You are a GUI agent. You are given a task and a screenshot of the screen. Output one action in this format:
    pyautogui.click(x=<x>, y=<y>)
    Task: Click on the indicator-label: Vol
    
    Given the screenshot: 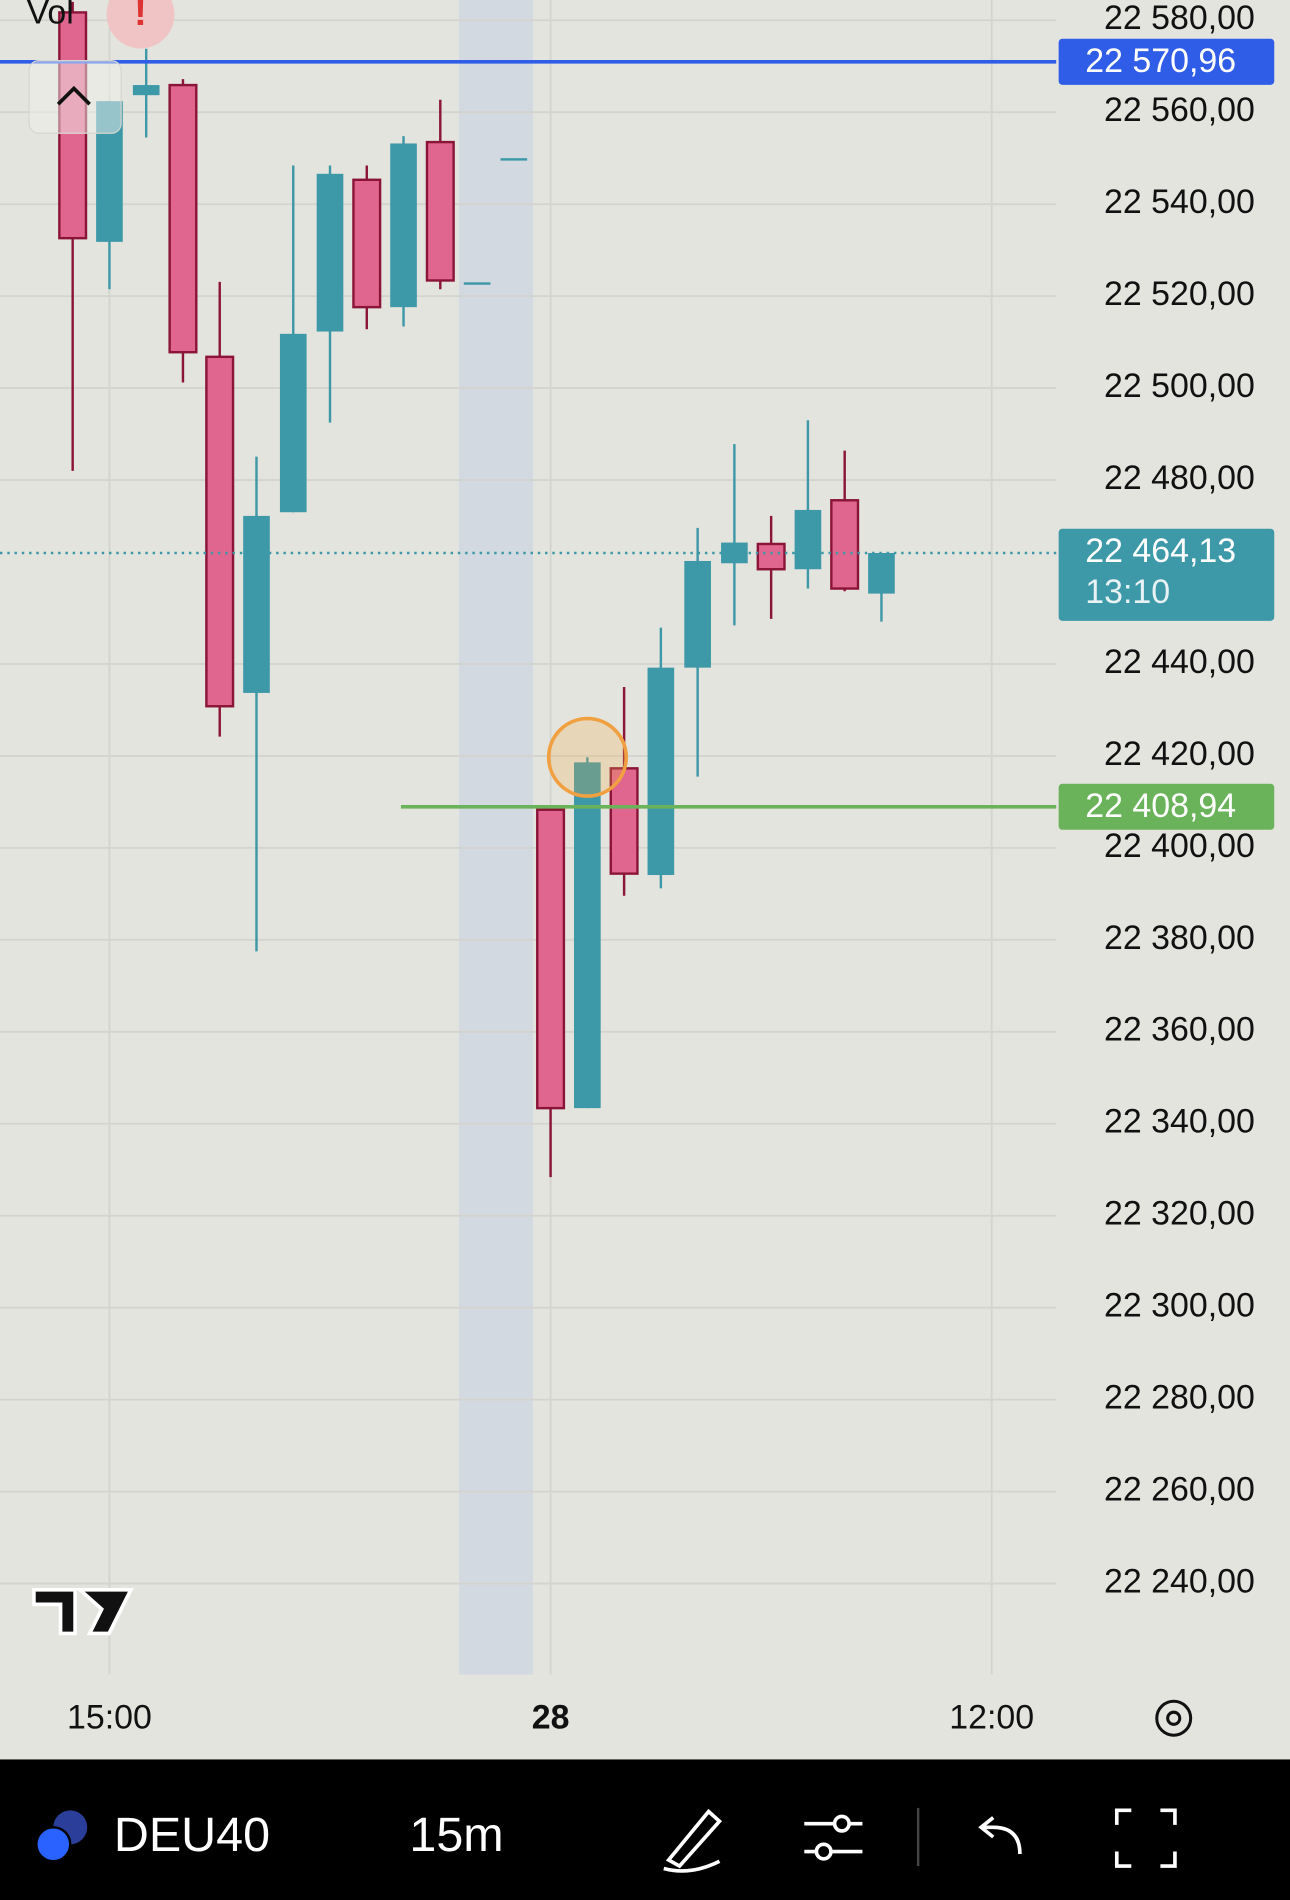 What is the action you would take?
    pyautogui.click(x=50, y=15)
    